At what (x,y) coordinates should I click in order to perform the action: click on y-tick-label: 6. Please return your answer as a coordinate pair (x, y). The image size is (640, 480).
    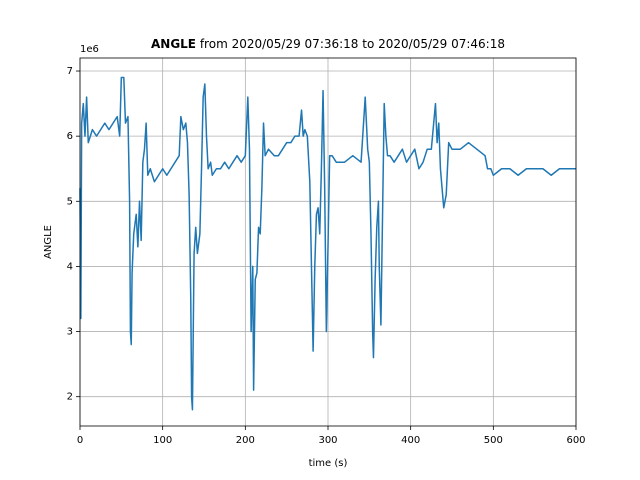
    Looking at the image, I should click on (70, 136).